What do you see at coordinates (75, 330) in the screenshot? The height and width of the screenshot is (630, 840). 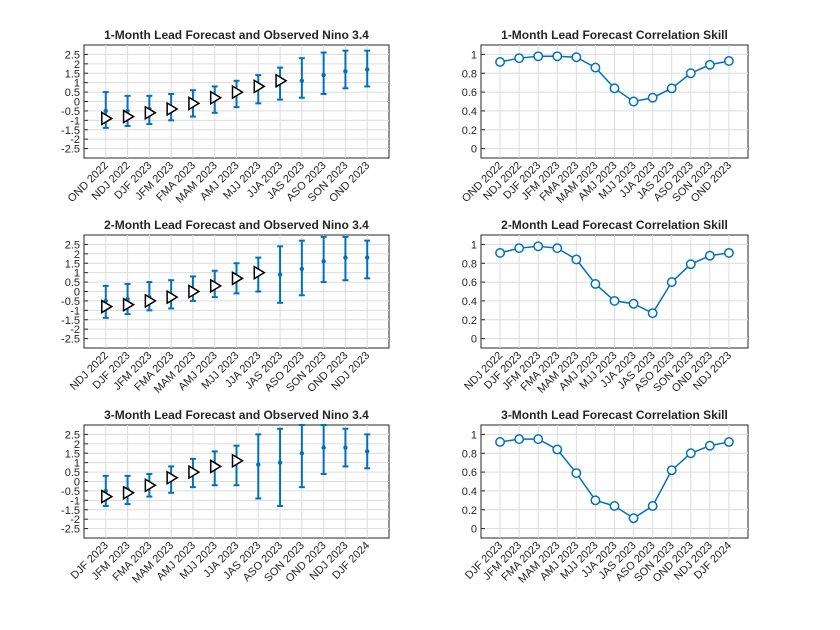 I see `y-tick-label: -2` at bounding box center [75, 330].